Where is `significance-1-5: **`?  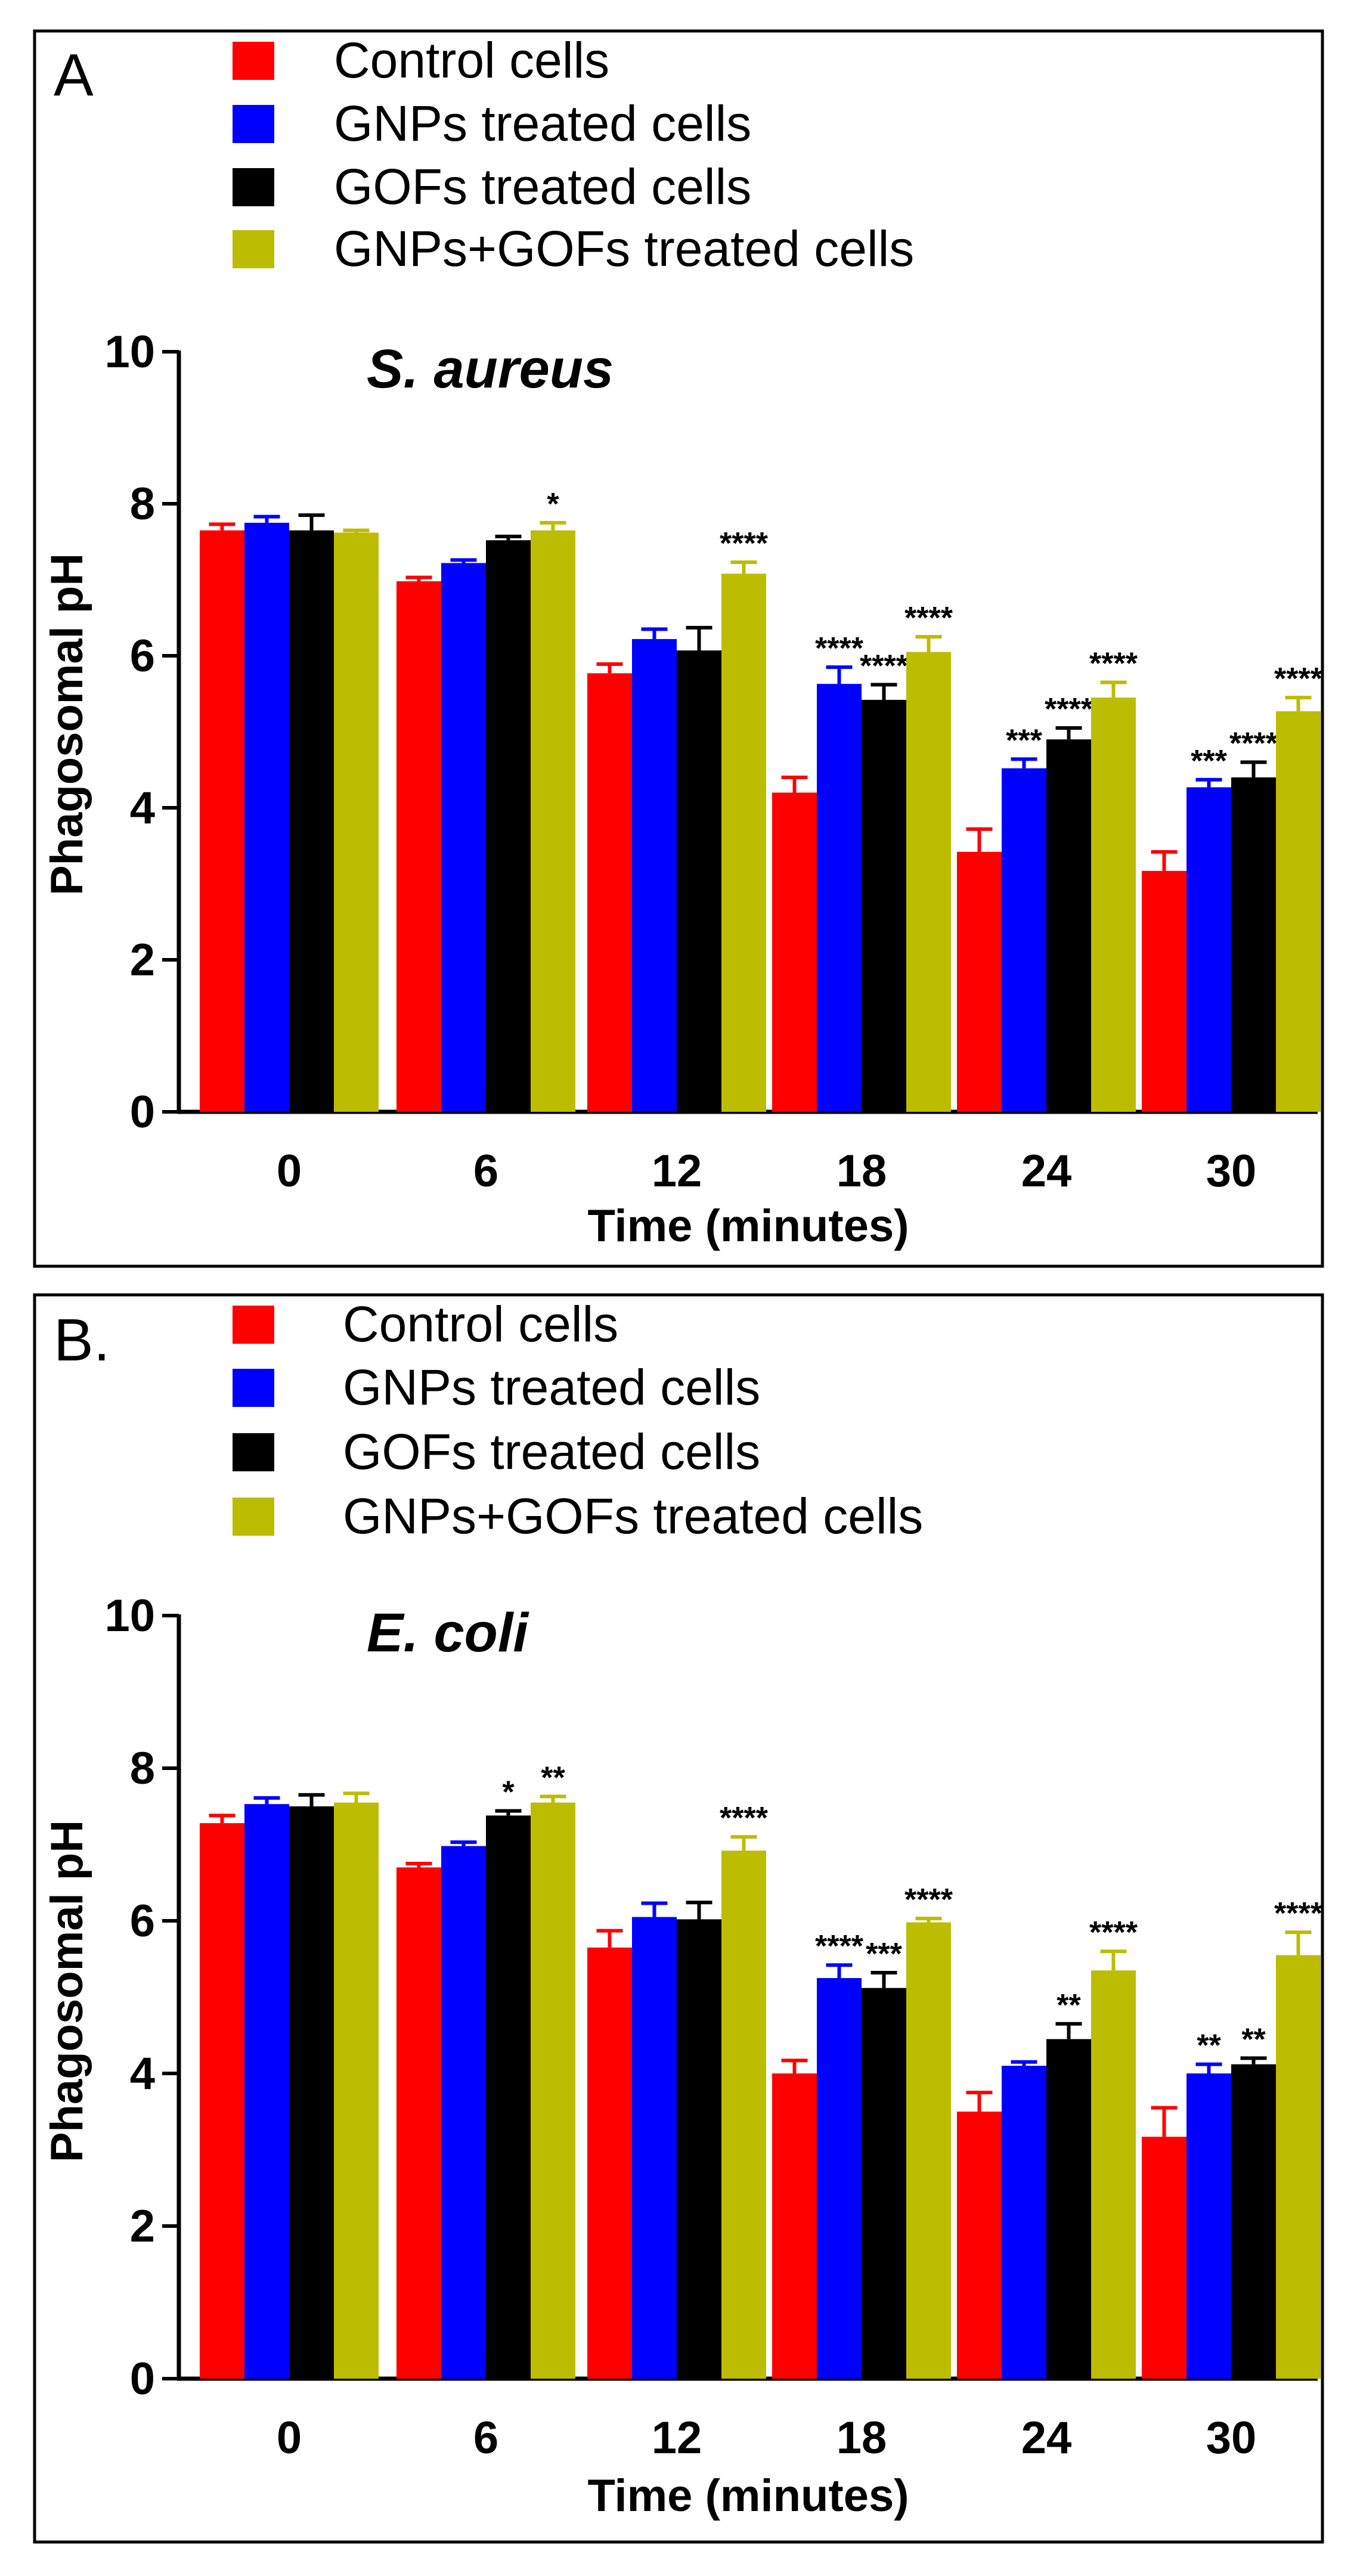
significance-1-5: ** is located at coordinates (1209, 2046).